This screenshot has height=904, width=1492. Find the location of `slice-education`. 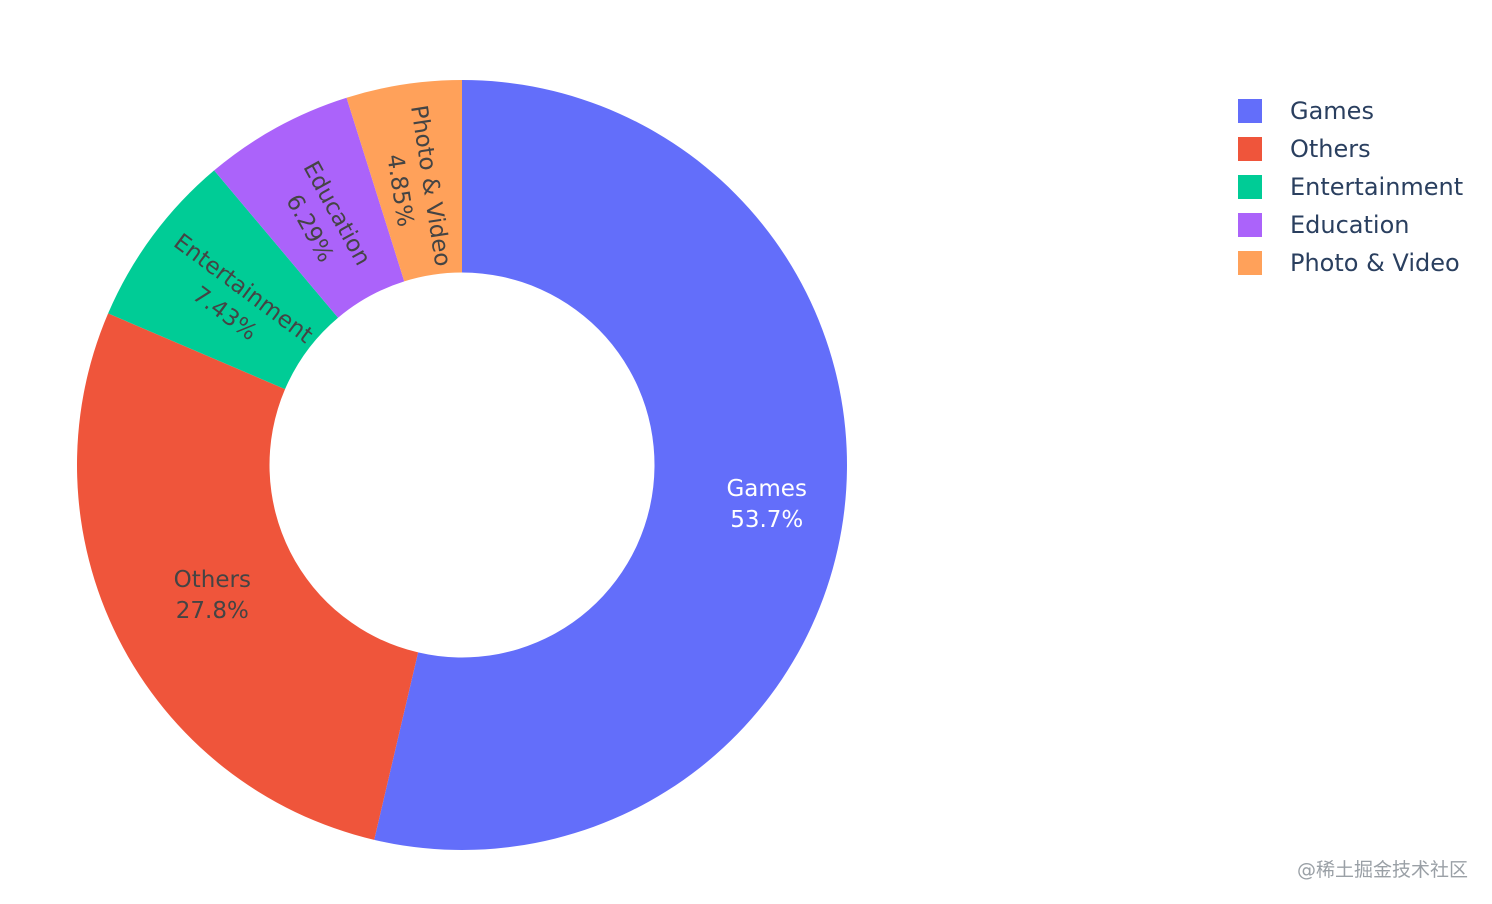

slice-education is located at coordinates (309, 207).